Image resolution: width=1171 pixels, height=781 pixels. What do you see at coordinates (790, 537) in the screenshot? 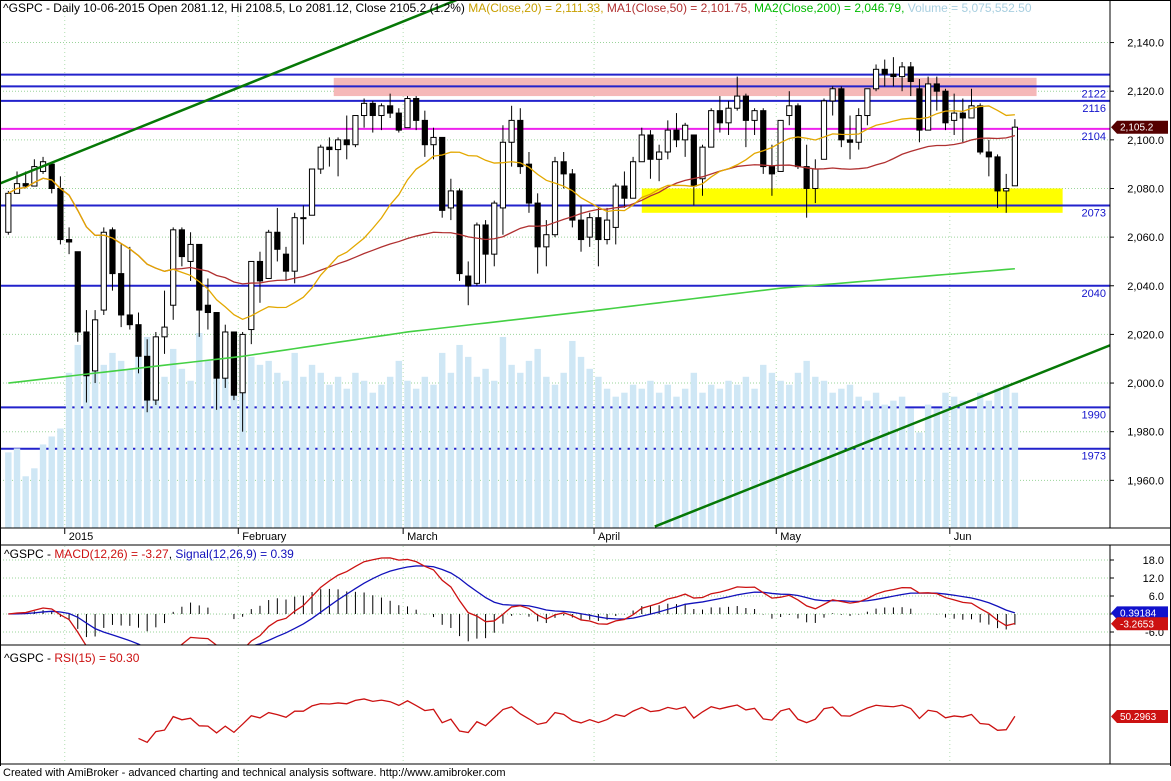
I see `svg-text: May` at bounding box center [790, 537].